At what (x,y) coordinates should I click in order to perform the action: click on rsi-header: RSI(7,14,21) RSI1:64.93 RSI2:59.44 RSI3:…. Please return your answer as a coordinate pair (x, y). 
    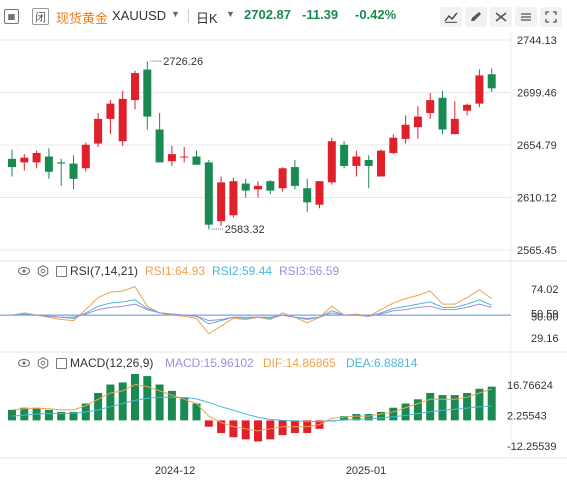
    Looking at the image, I should click on (210, 272).